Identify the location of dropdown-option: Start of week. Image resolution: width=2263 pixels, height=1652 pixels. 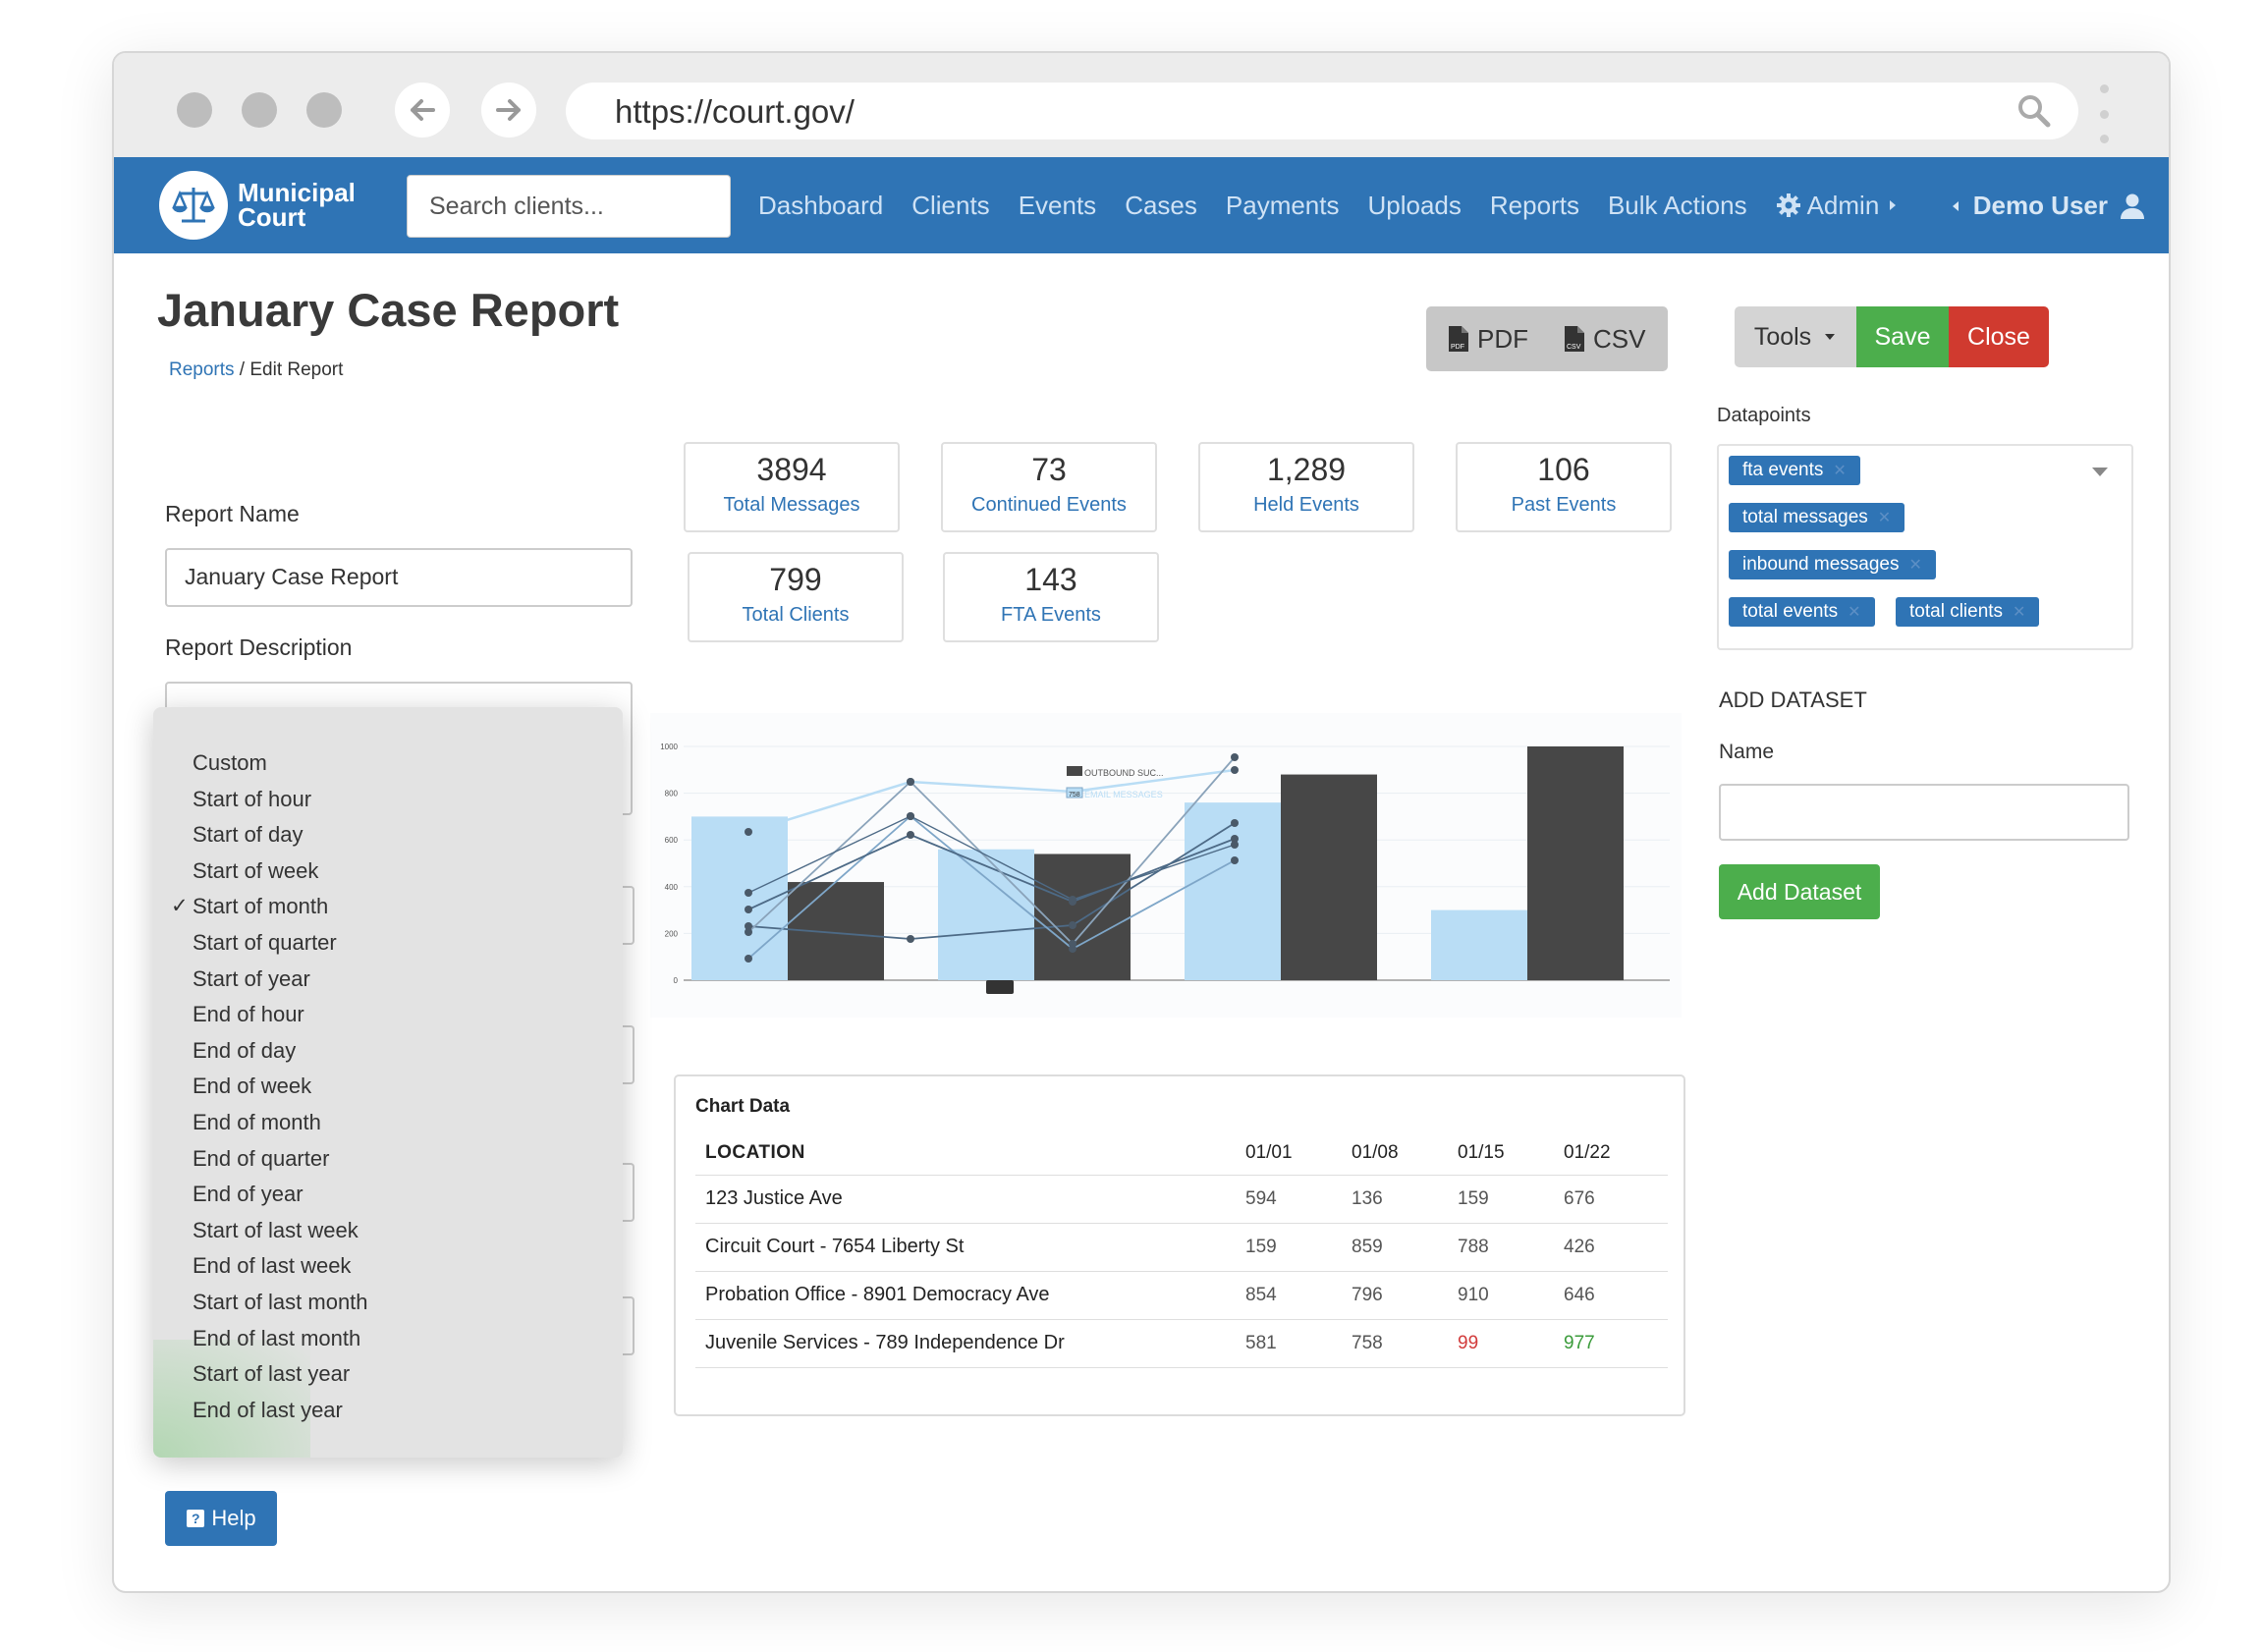
(255, 871).